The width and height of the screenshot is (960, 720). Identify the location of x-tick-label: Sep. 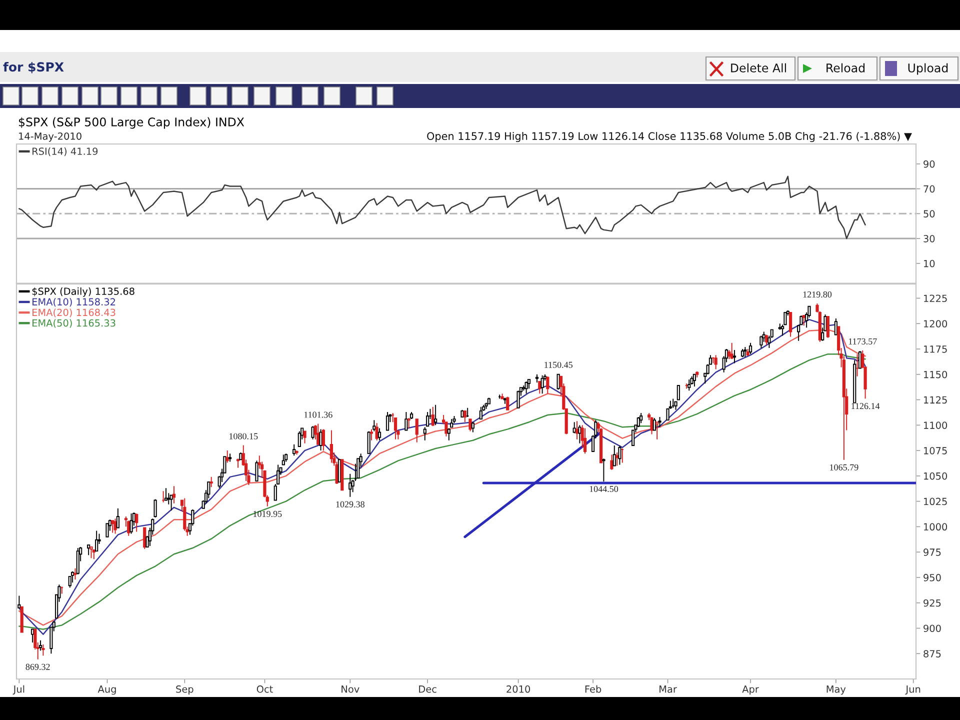
(185, 690).